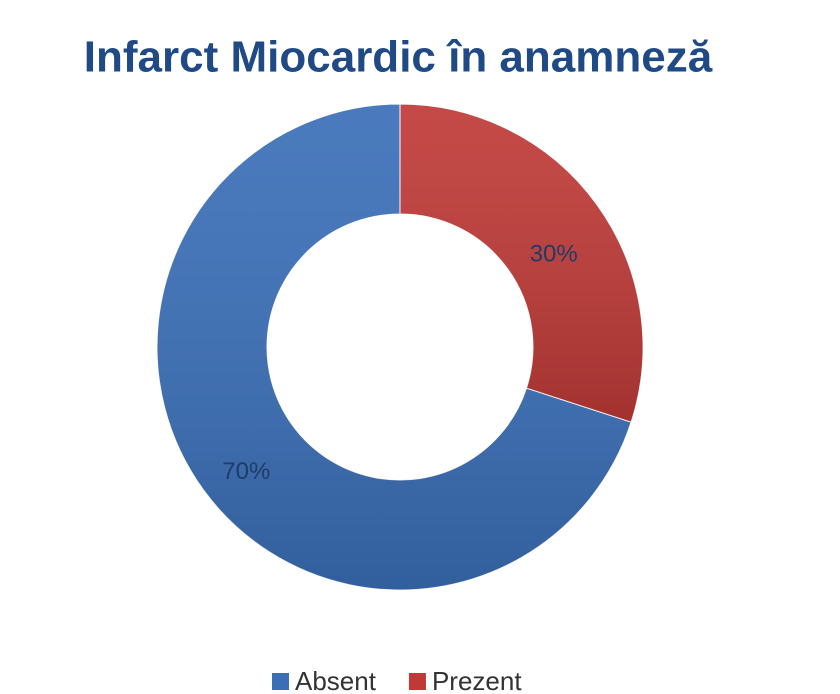  I want to click on legend-label: Absent, so click(336, 680).